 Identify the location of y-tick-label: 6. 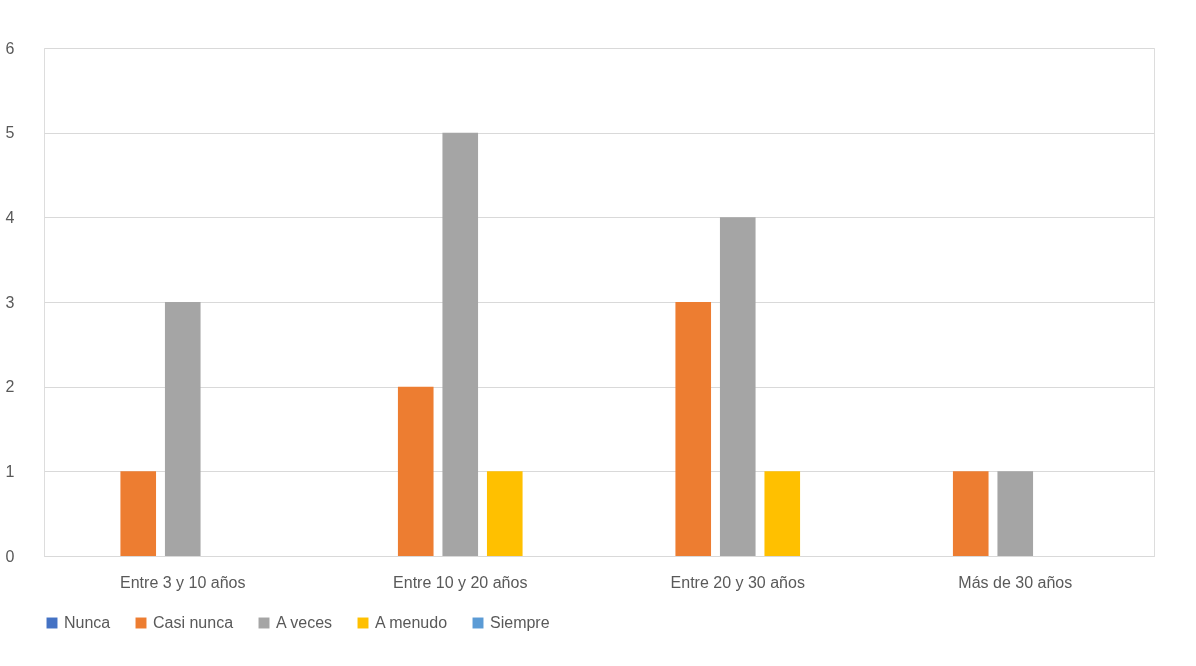
(10, 48).